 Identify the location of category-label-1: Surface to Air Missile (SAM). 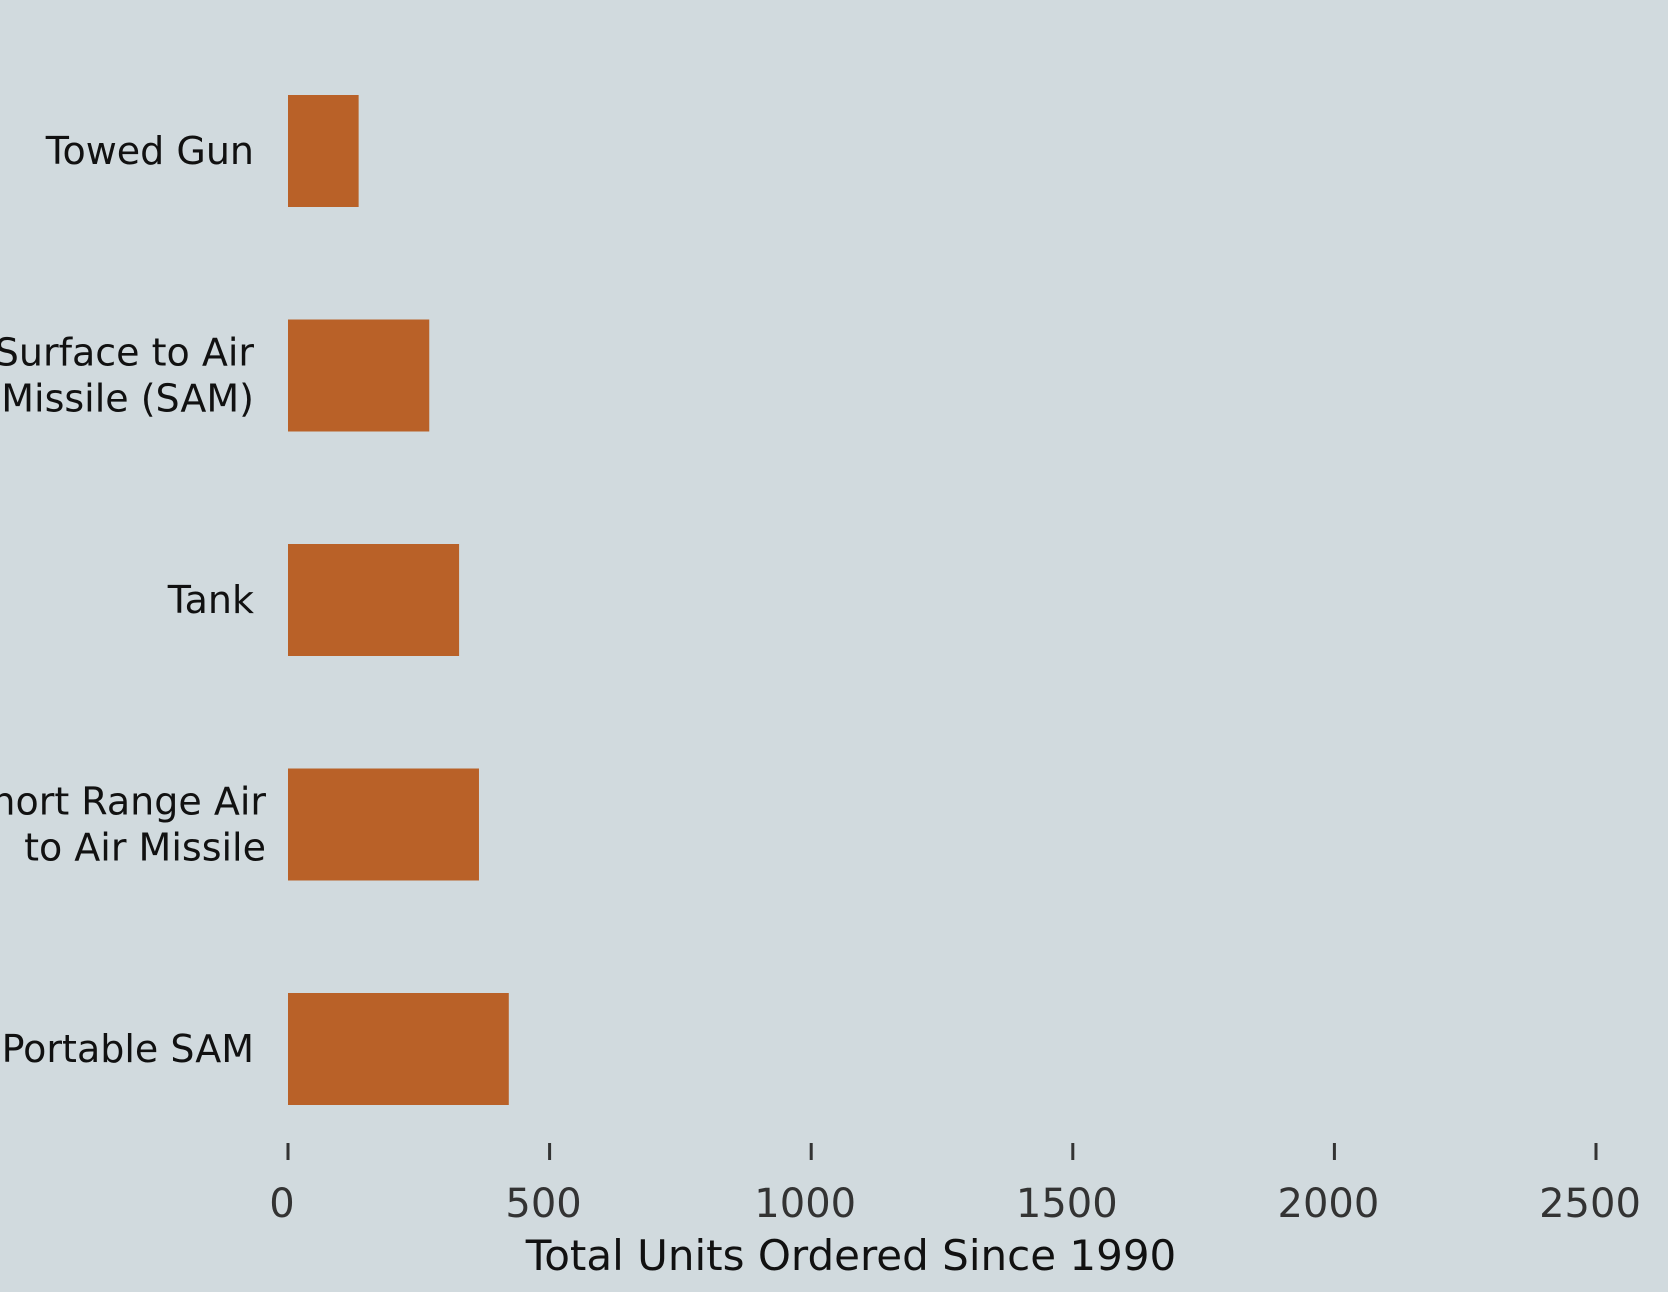
(127, 376).